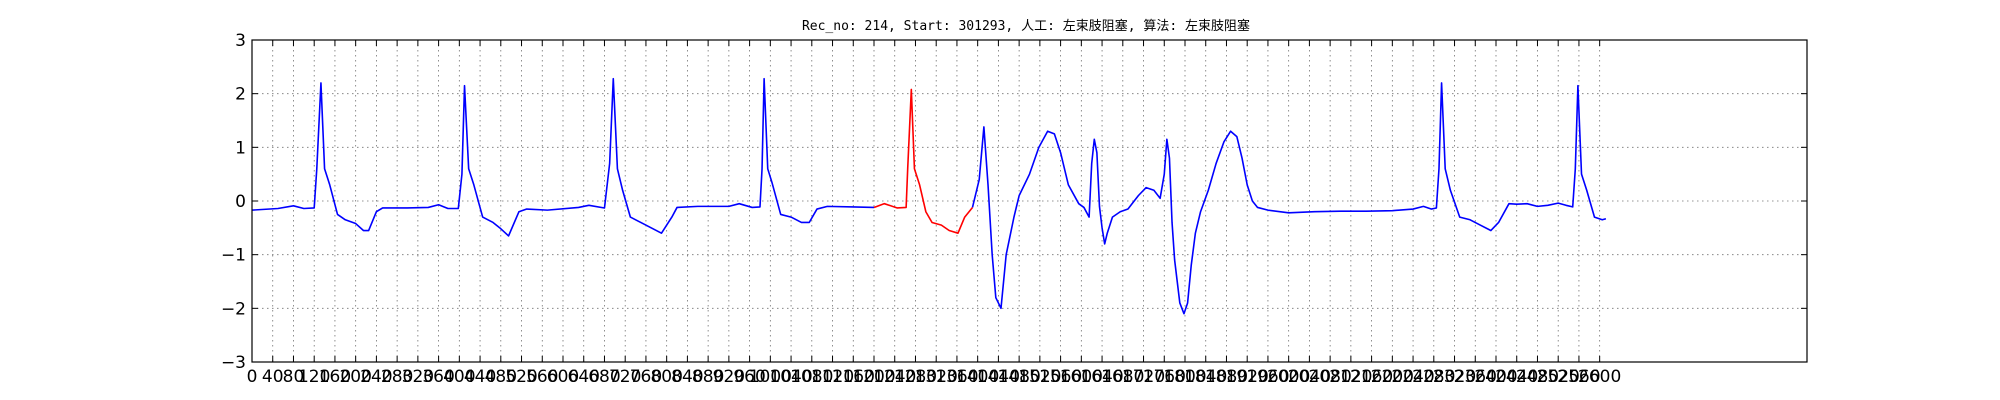  Describe the element at coordinates (853, 377) in the screenshot. I see `x-tick-label: 1160` at that location.